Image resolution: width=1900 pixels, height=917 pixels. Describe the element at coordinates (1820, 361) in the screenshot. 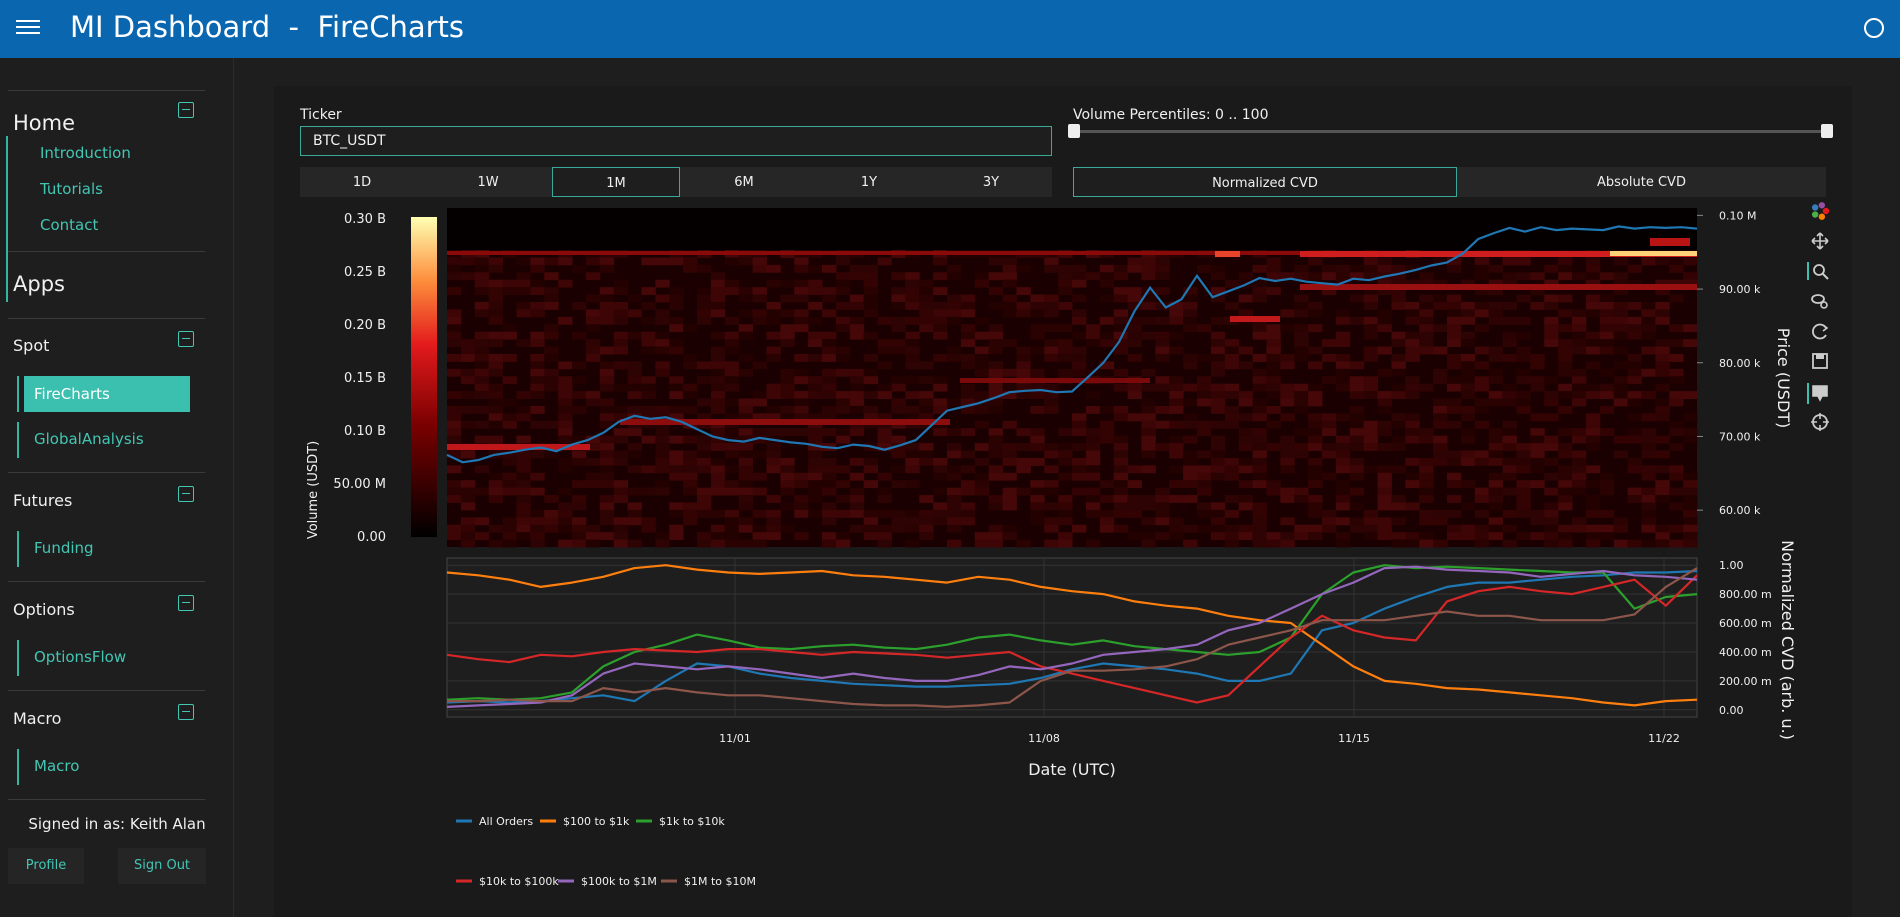

I see `download-plot-icon` at that location.